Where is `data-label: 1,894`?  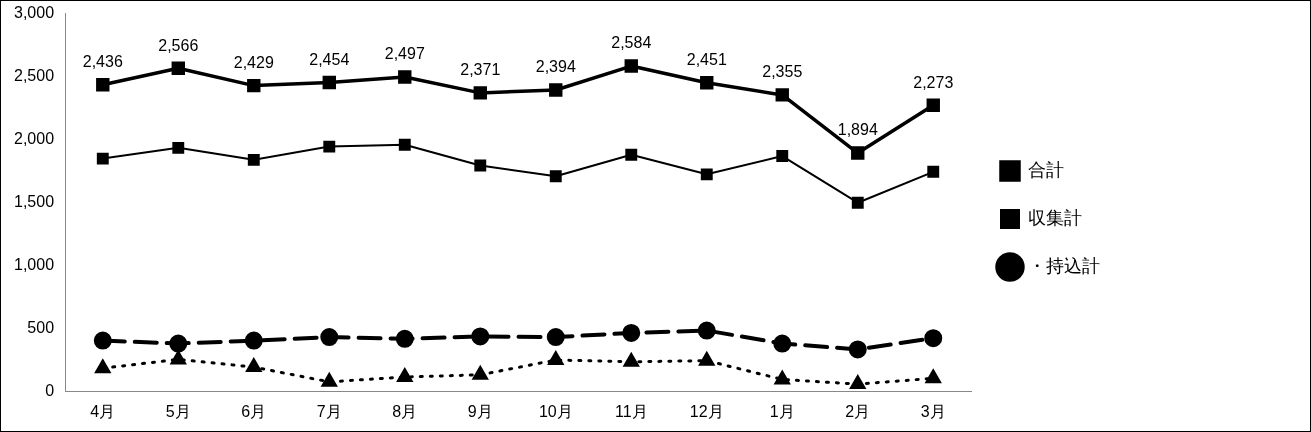 data-label: 1,894 is located at coordinates (857, 130).